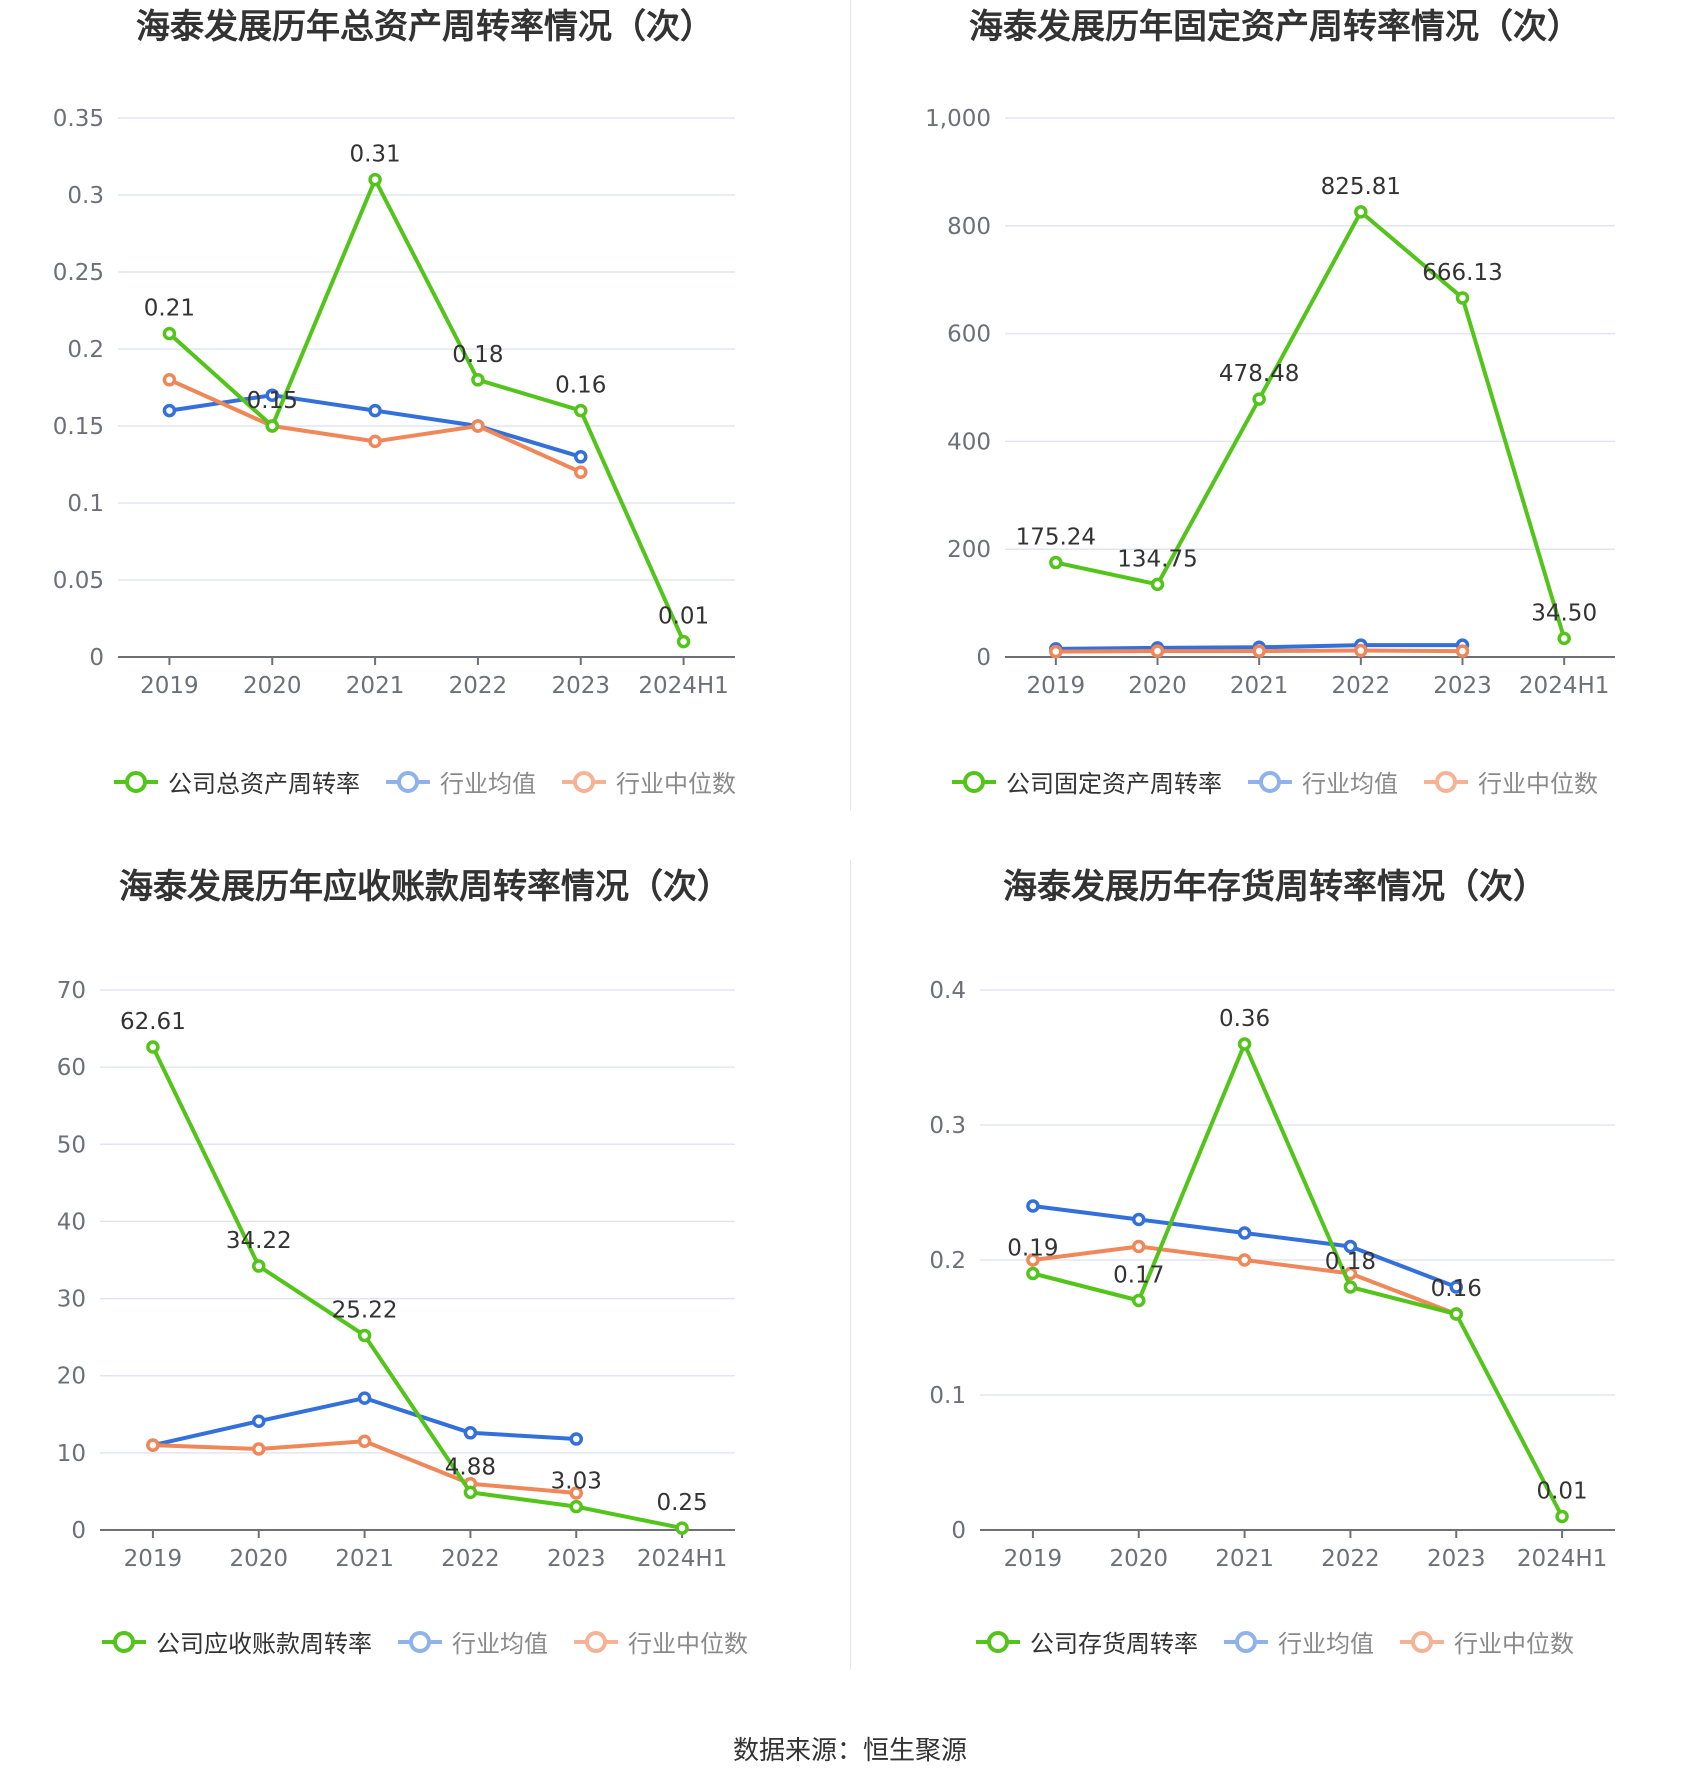  I want to click on legend-item-company: 公司总资产周转率, so click(237, 781).